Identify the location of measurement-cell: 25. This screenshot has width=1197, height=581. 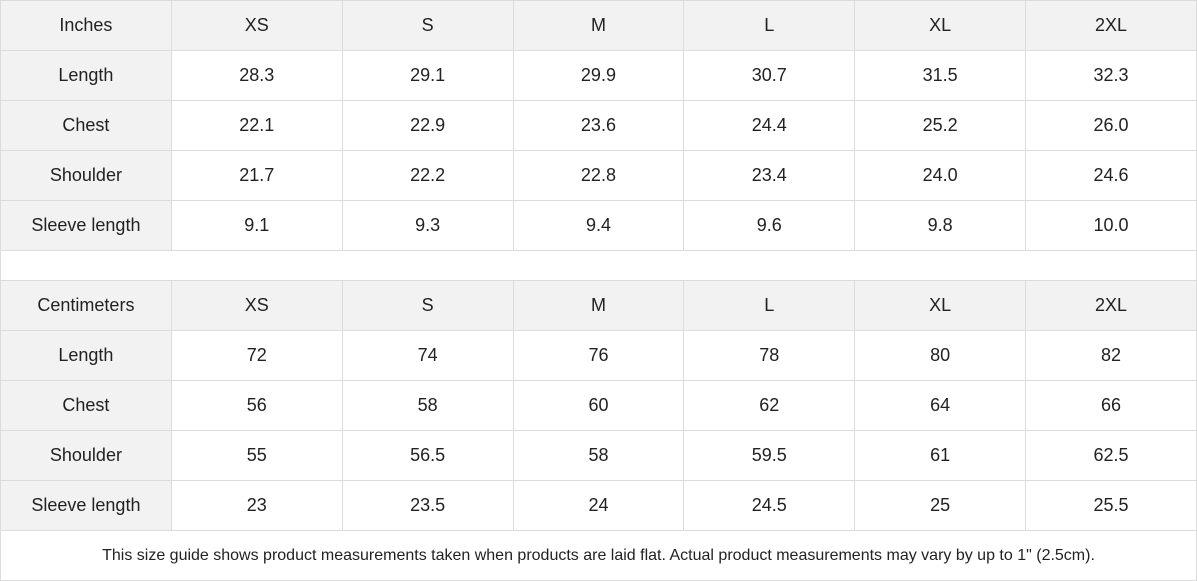
(940, 505).